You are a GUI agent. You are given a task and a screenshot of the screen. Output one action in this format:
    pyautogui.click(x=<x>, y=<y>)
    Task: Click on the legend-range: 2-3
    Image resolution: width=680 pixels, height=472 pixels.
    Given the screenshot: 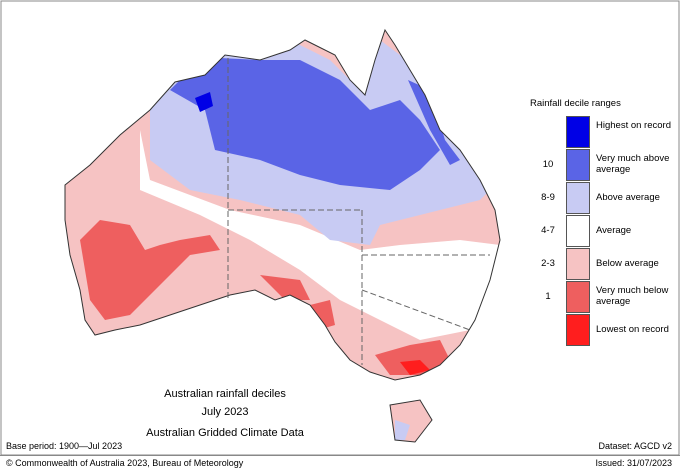 What is the action you would take?
    pyautogui.click(x=548, y=263)
    